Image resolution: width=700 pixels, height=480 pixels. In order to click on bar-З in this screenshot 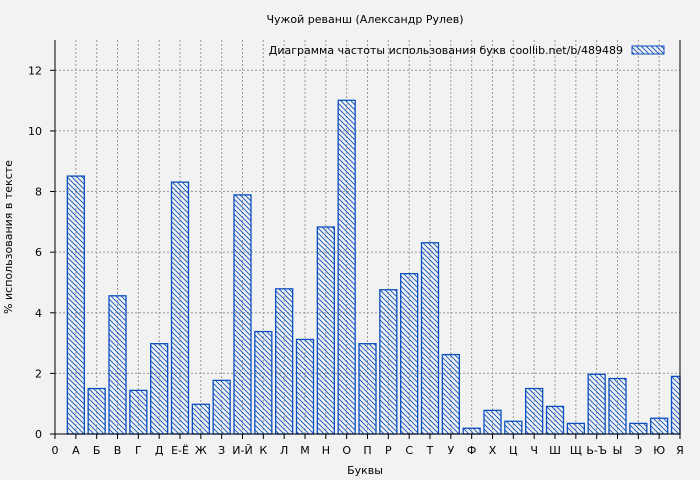, I will do `click(221, 407)`.